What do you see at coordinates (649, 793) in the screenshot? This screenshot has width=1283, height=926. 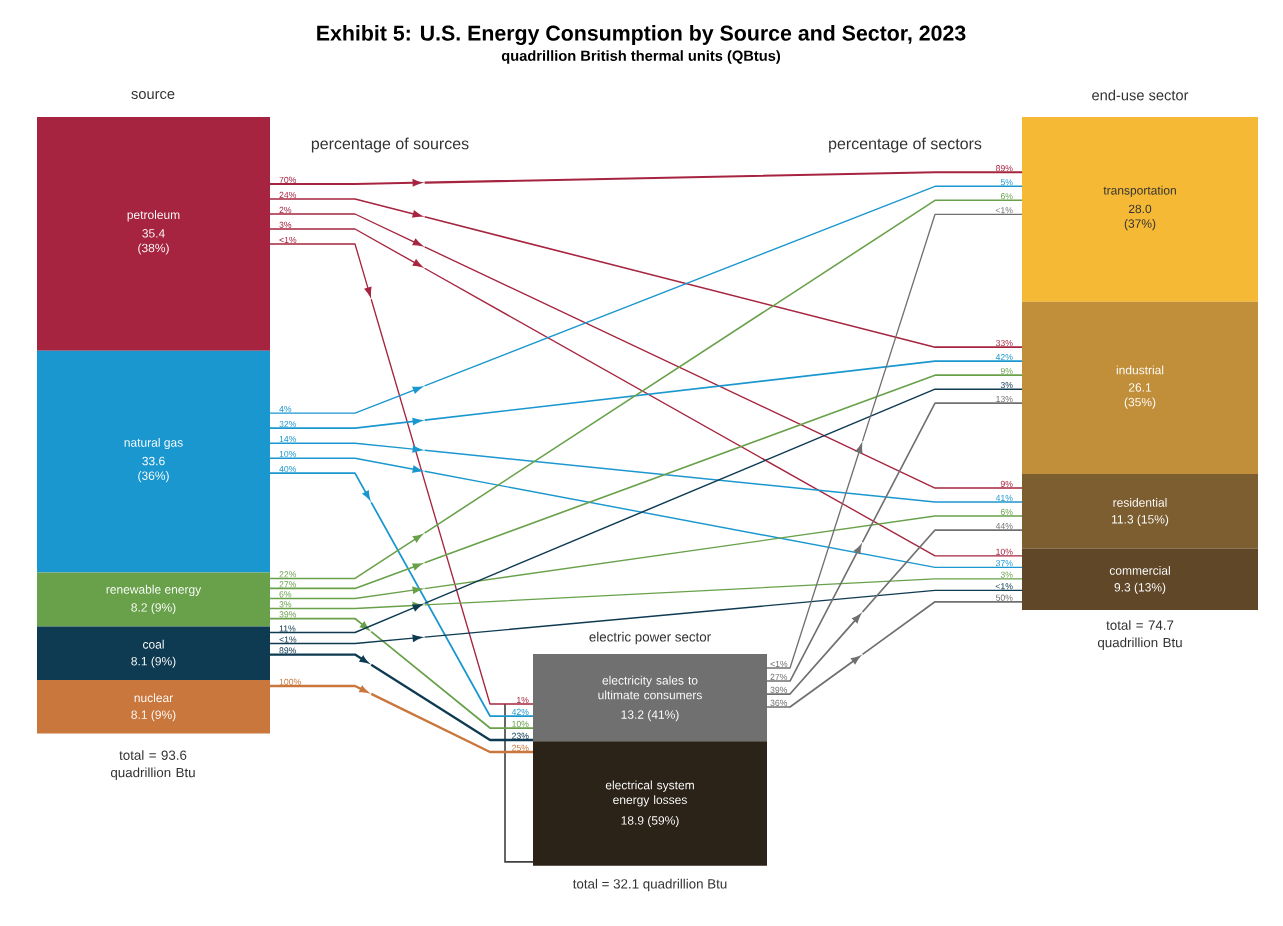 I see `category-label: electrical system energy losses` at bounding box center [649, 793].